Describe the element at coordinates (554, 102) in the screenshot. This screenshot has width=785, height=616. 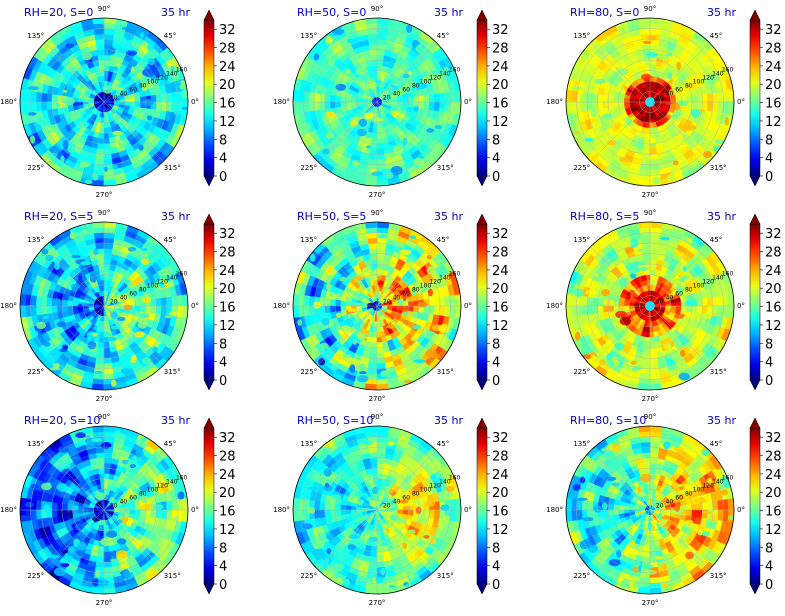
I see `angle-tick-label: 180°` at that location.